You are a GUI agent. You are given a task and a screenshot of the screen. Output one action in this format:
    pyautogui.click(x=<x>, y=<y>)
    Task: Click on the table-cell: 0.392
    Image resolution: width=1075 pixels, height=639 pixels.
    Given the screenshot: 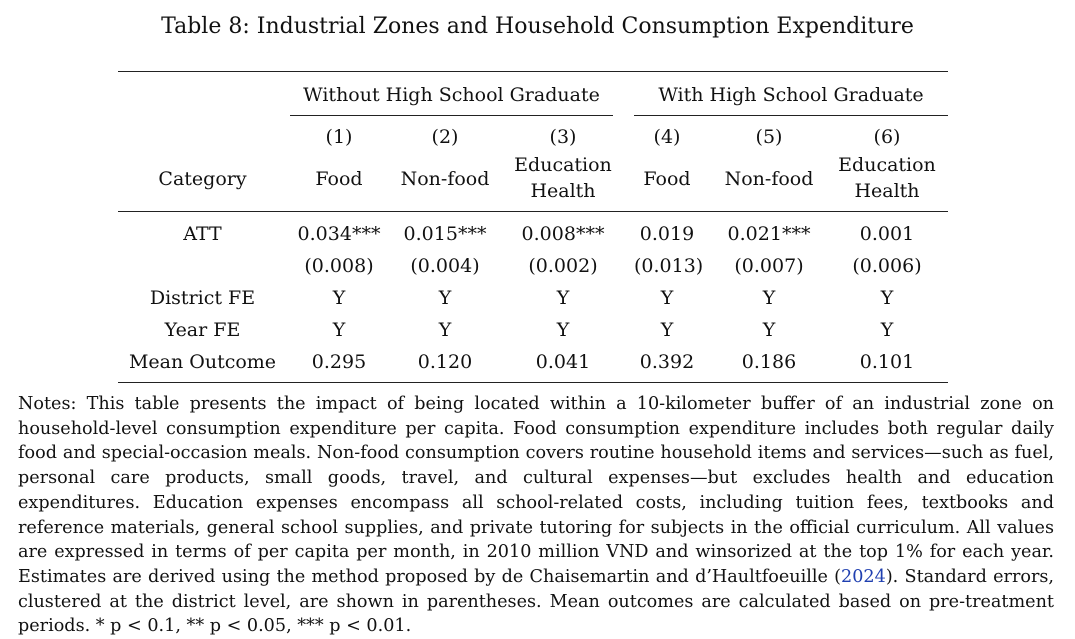 What is the action you would take?
    pyautogui.click(x=667, y=362)
    